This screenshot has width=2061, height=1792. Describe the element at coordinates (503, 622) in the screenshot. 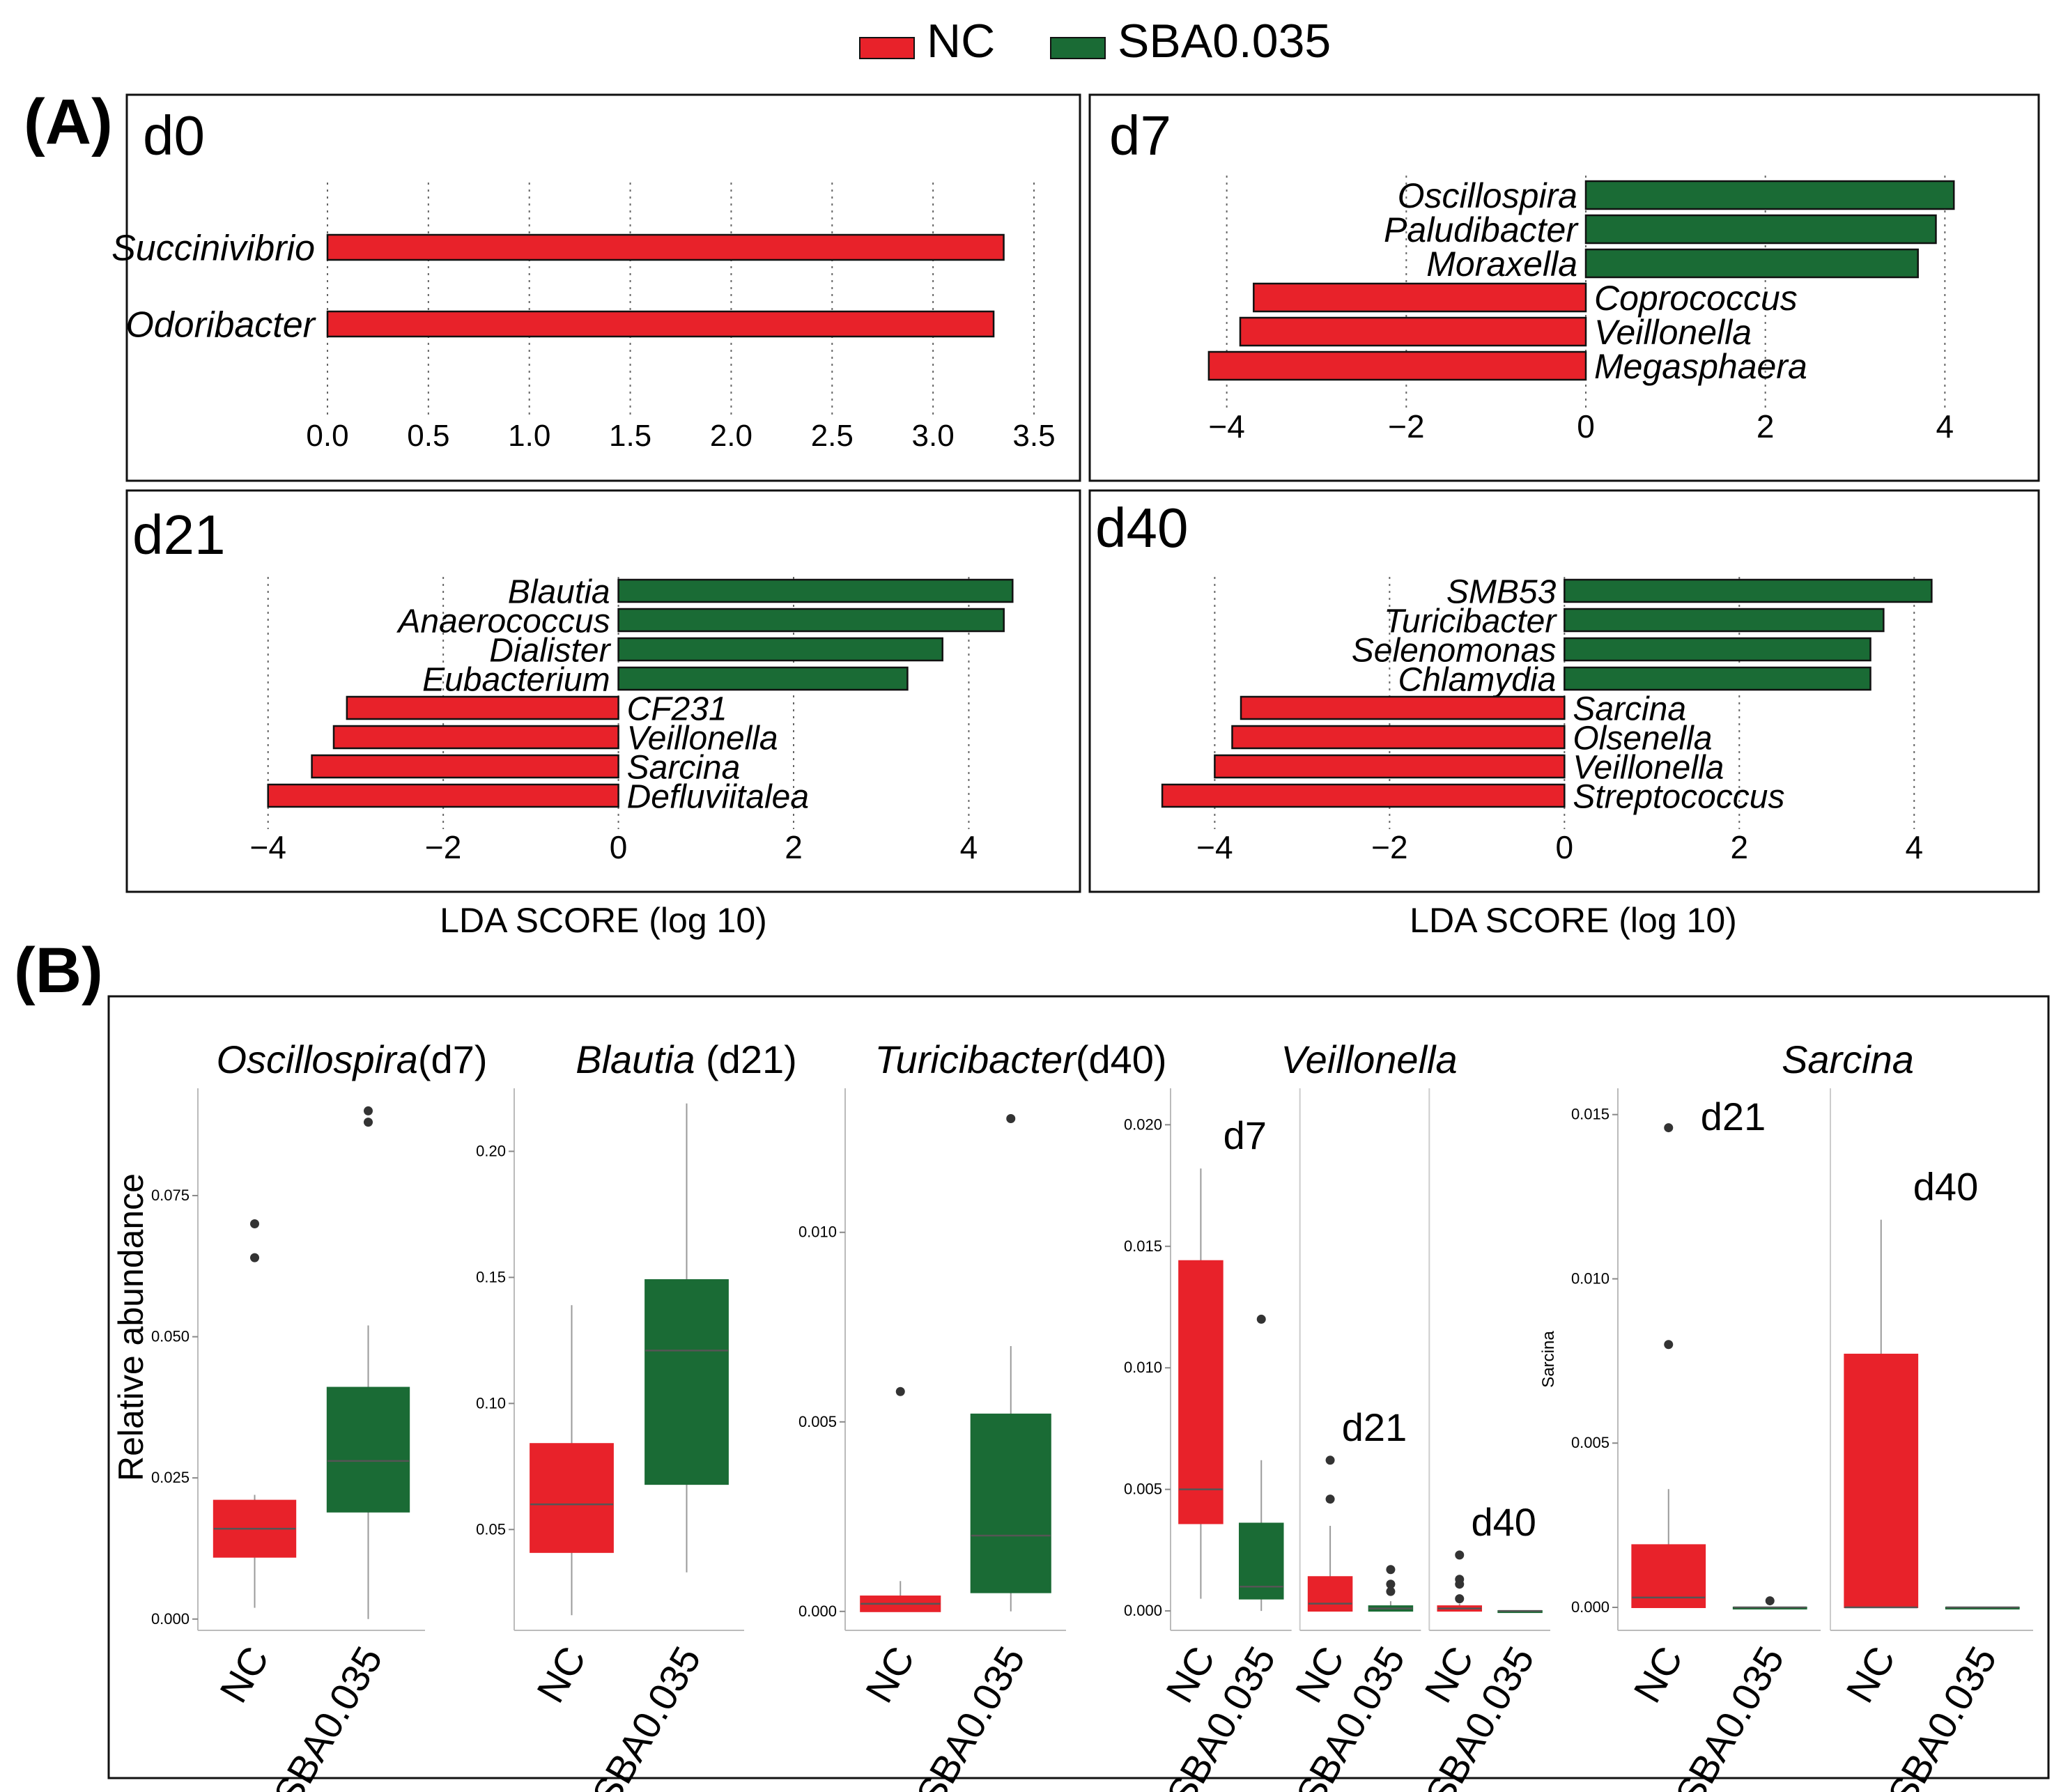

I see `taxon-label: Anaerococcus` at that location.